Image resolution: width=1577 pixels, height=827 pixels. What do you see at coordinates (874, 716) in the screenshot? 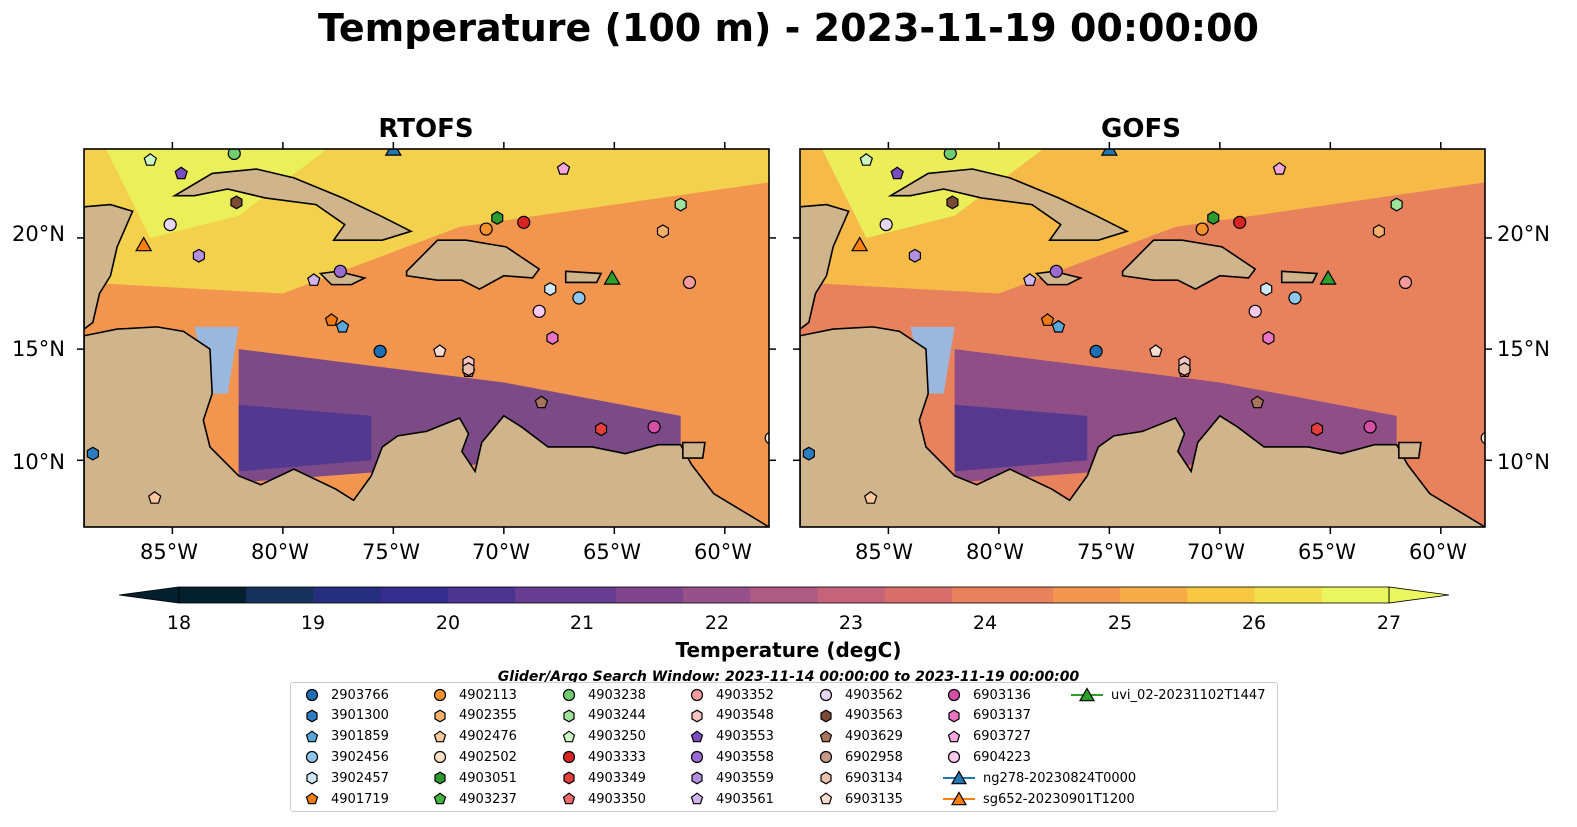
I see `legend-label: 4903563` at bounding box center [874, 716].